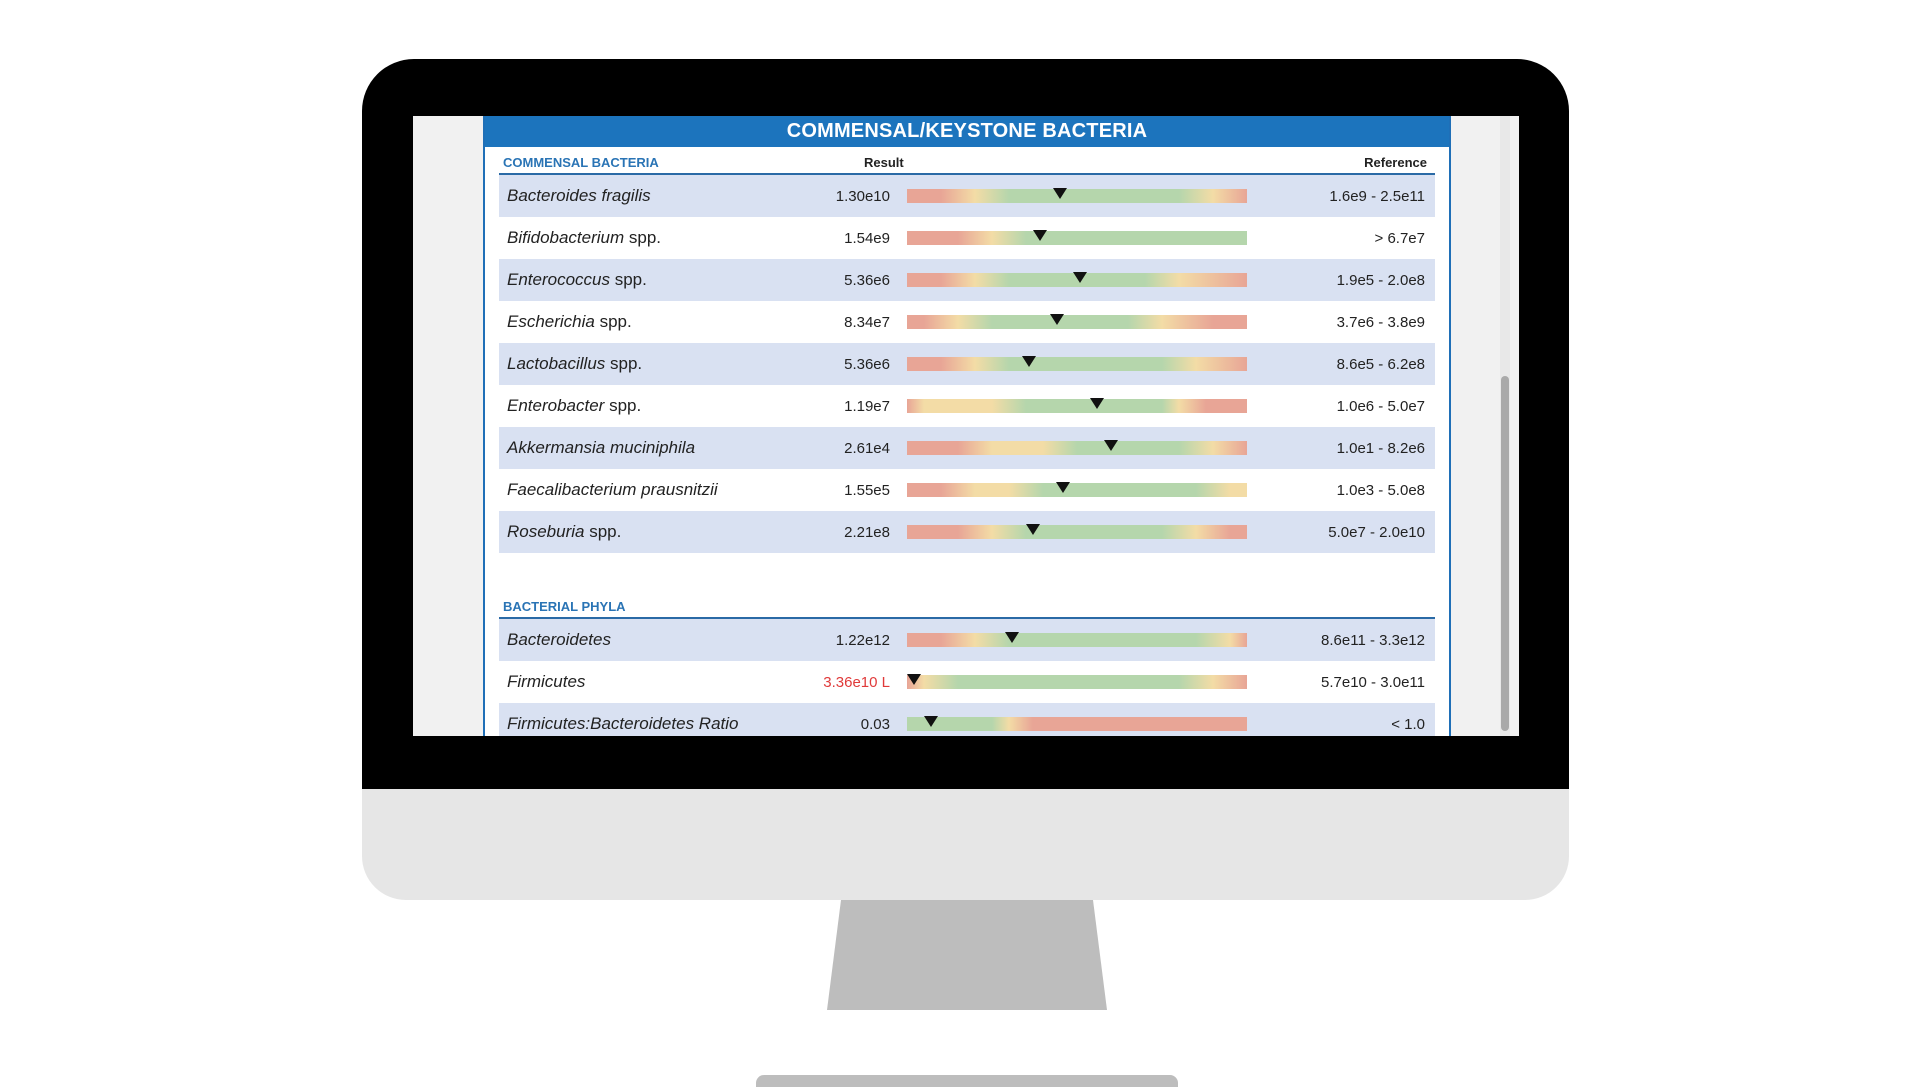 This screenshot has width=1920, height=1087. What do you see at coordinates (1373, 640) in the screenshot?
I see `reference-range: 8.6e11 - 3.3e12` at bounding box center [1373, 640].